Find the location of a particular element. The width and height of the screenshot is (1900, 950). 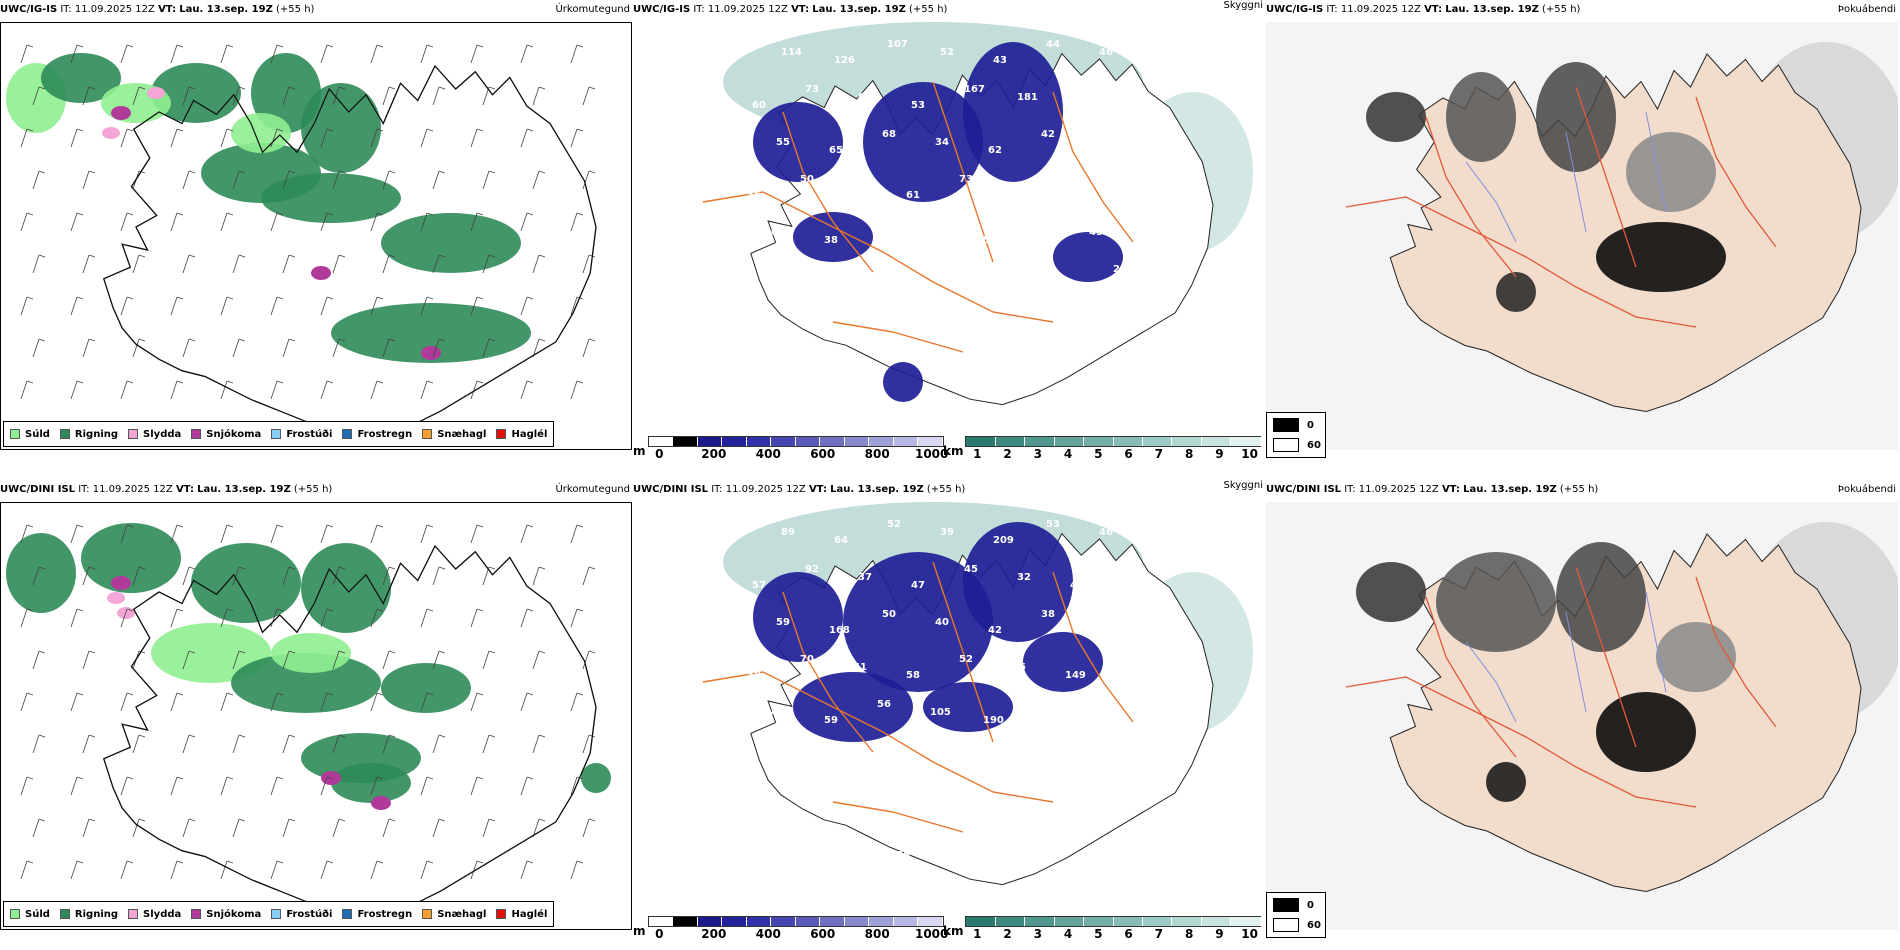

valid-value: Lau. 13.sep. 19Z is located at coordinates (877, 489).